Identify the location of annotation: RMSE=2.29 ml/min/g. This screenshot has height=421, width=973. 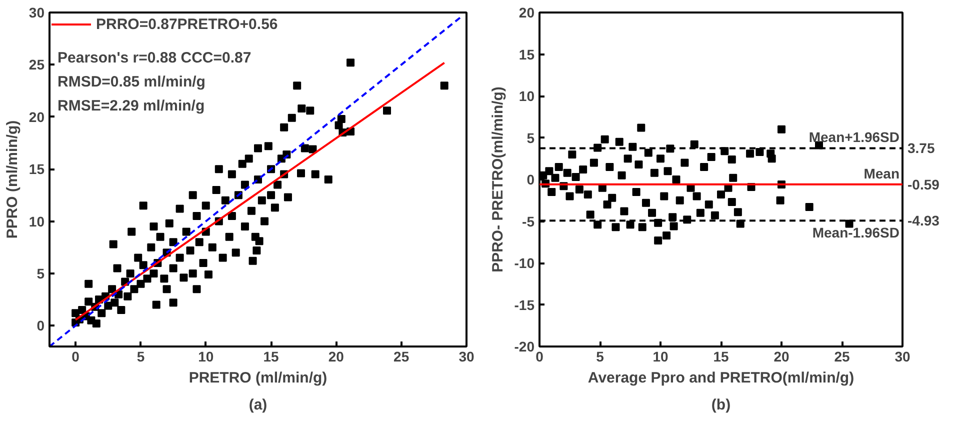
(131, 106).